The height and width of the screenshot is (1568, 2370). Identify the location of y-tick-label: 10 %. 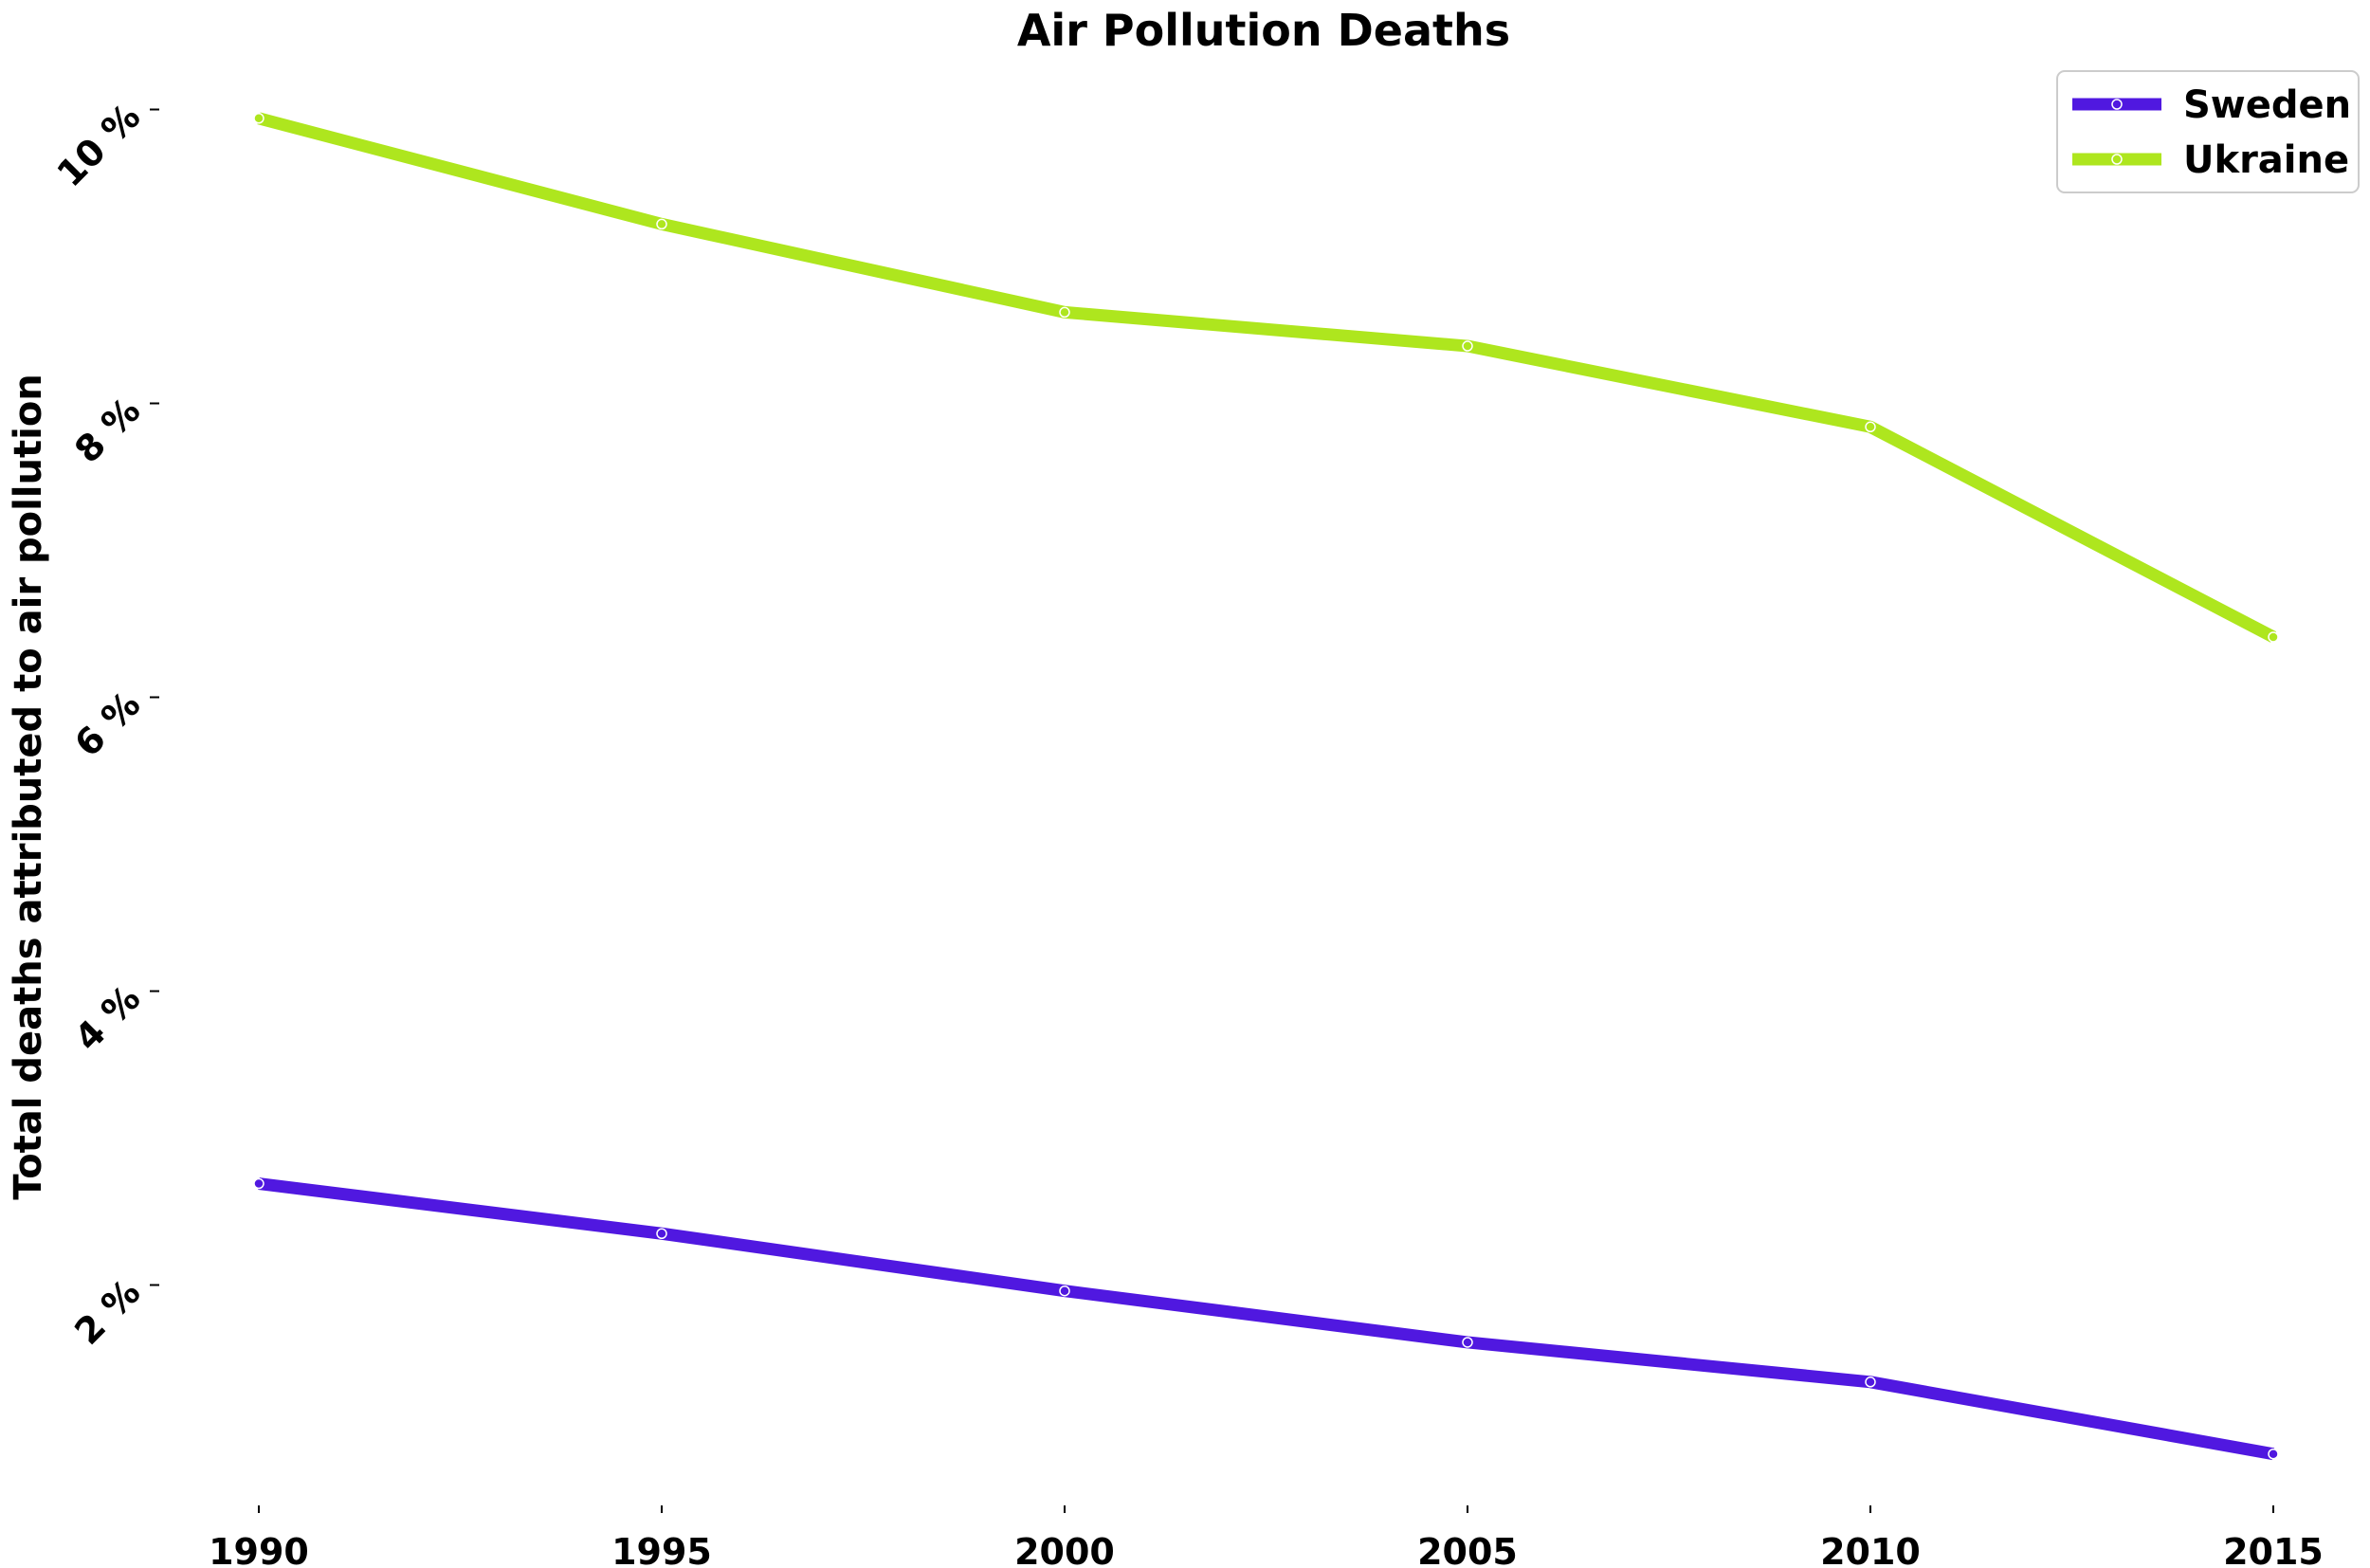
(99, 145).